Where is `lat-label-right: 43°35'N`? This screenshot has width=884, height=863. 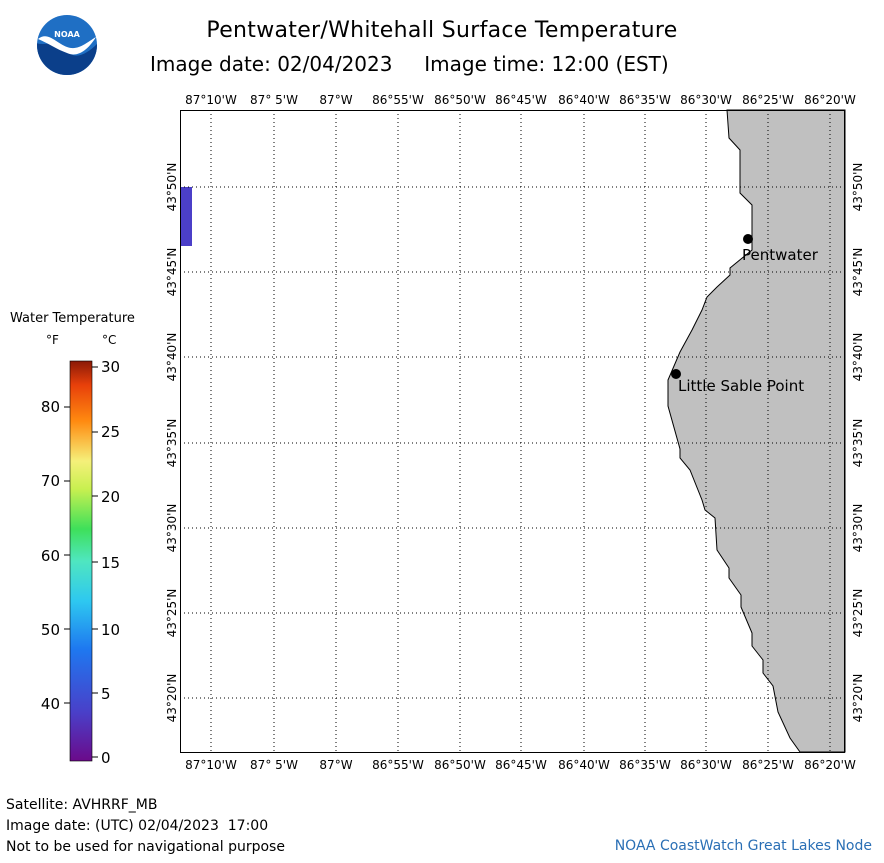 lat-label-right: 43°35'N is located at coordinates (858, 443).